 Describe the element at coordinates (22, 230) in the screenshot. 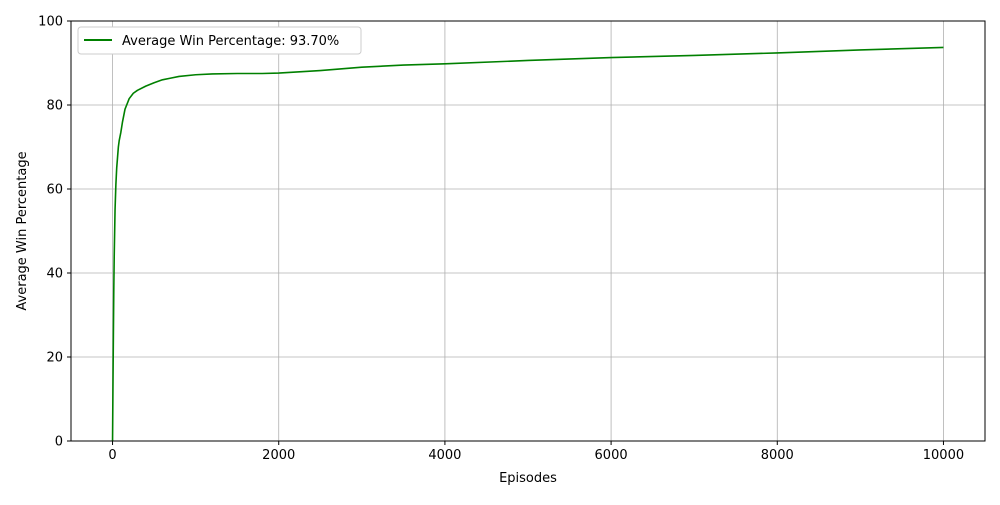

I see `y-axis-label: Average Win Percentage` at that location.